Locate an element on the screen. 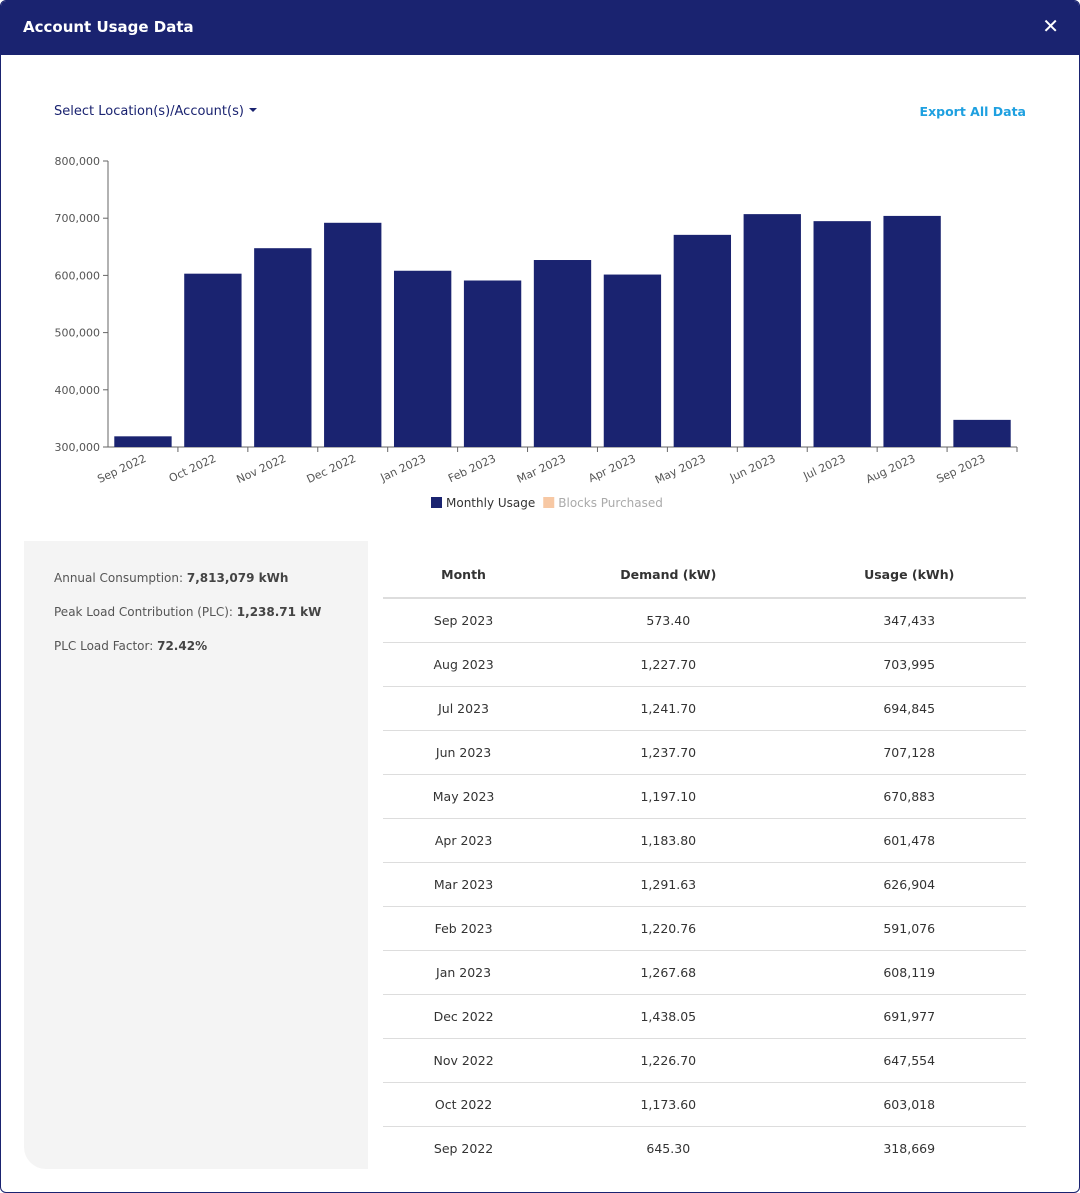  table-cell: 347,433 is located at coordinates (909, 620).